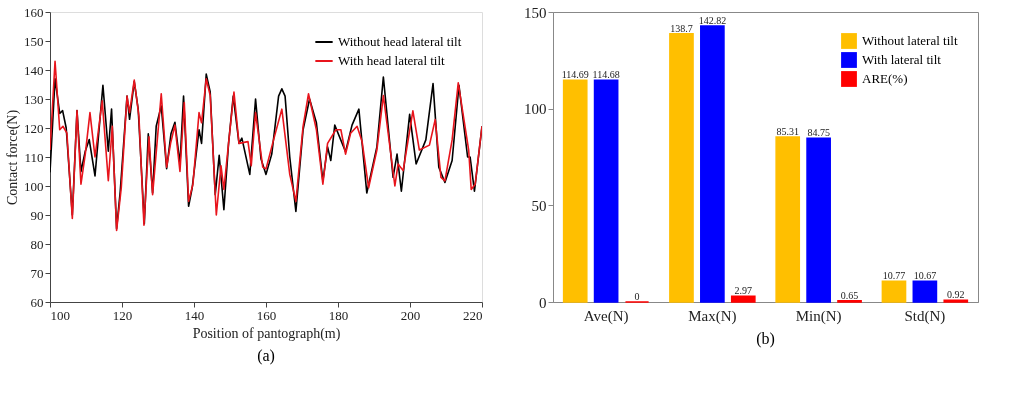 Image resolution: width=1013 pixels, height=401 pixels. What do you see at coordinates (13, 157) in the screenshot?
I see `y-axis-title: Contact force(N)` at bounding box center [13, 157].